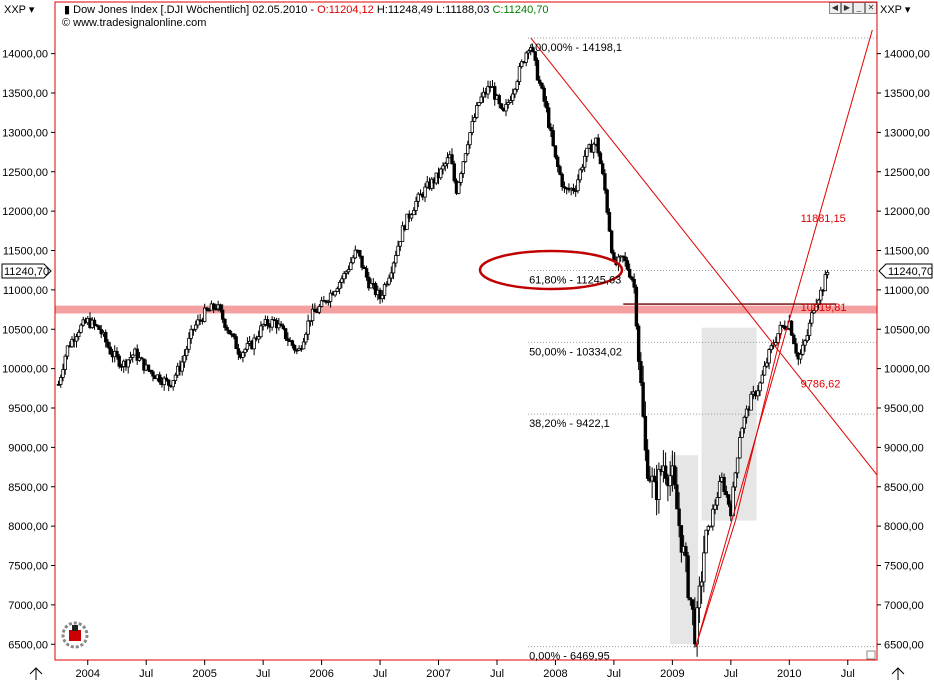 This screenshot has width=934, height=684. I want to click on ytick-label-right-0: 6500,00, so click(904, 645).